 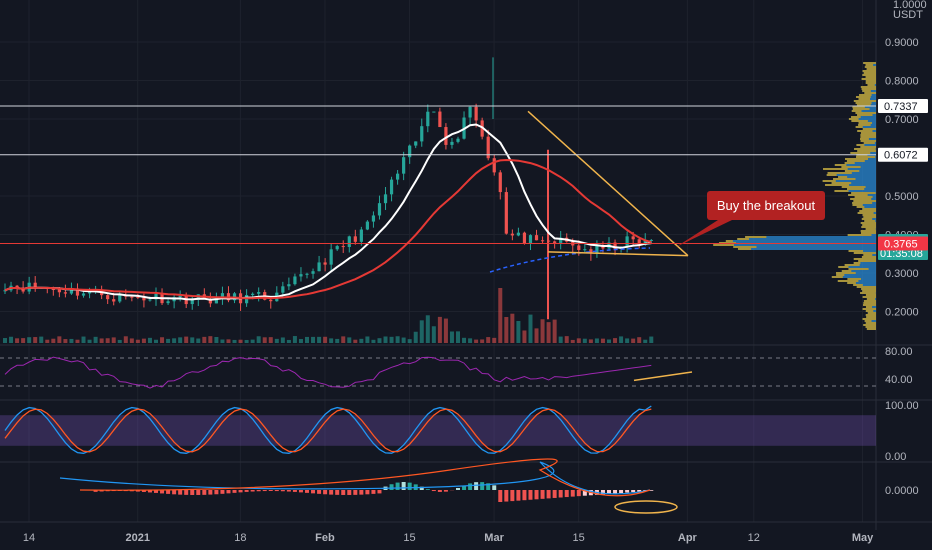 What do you see at coordinates (910, 10) in the screenshot?
I see `quote-label: 1.0000 USDT` at bounding box center [910, 10].